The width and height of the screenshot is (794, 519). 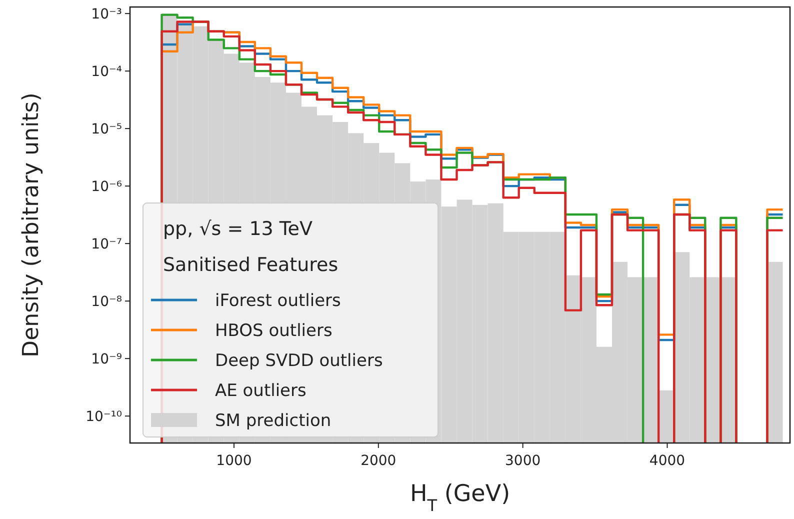 What do you see at coordinates (273, 421) in the screenshot?
I see `legend-label: SM prediction` at bounding box center [273, 421].